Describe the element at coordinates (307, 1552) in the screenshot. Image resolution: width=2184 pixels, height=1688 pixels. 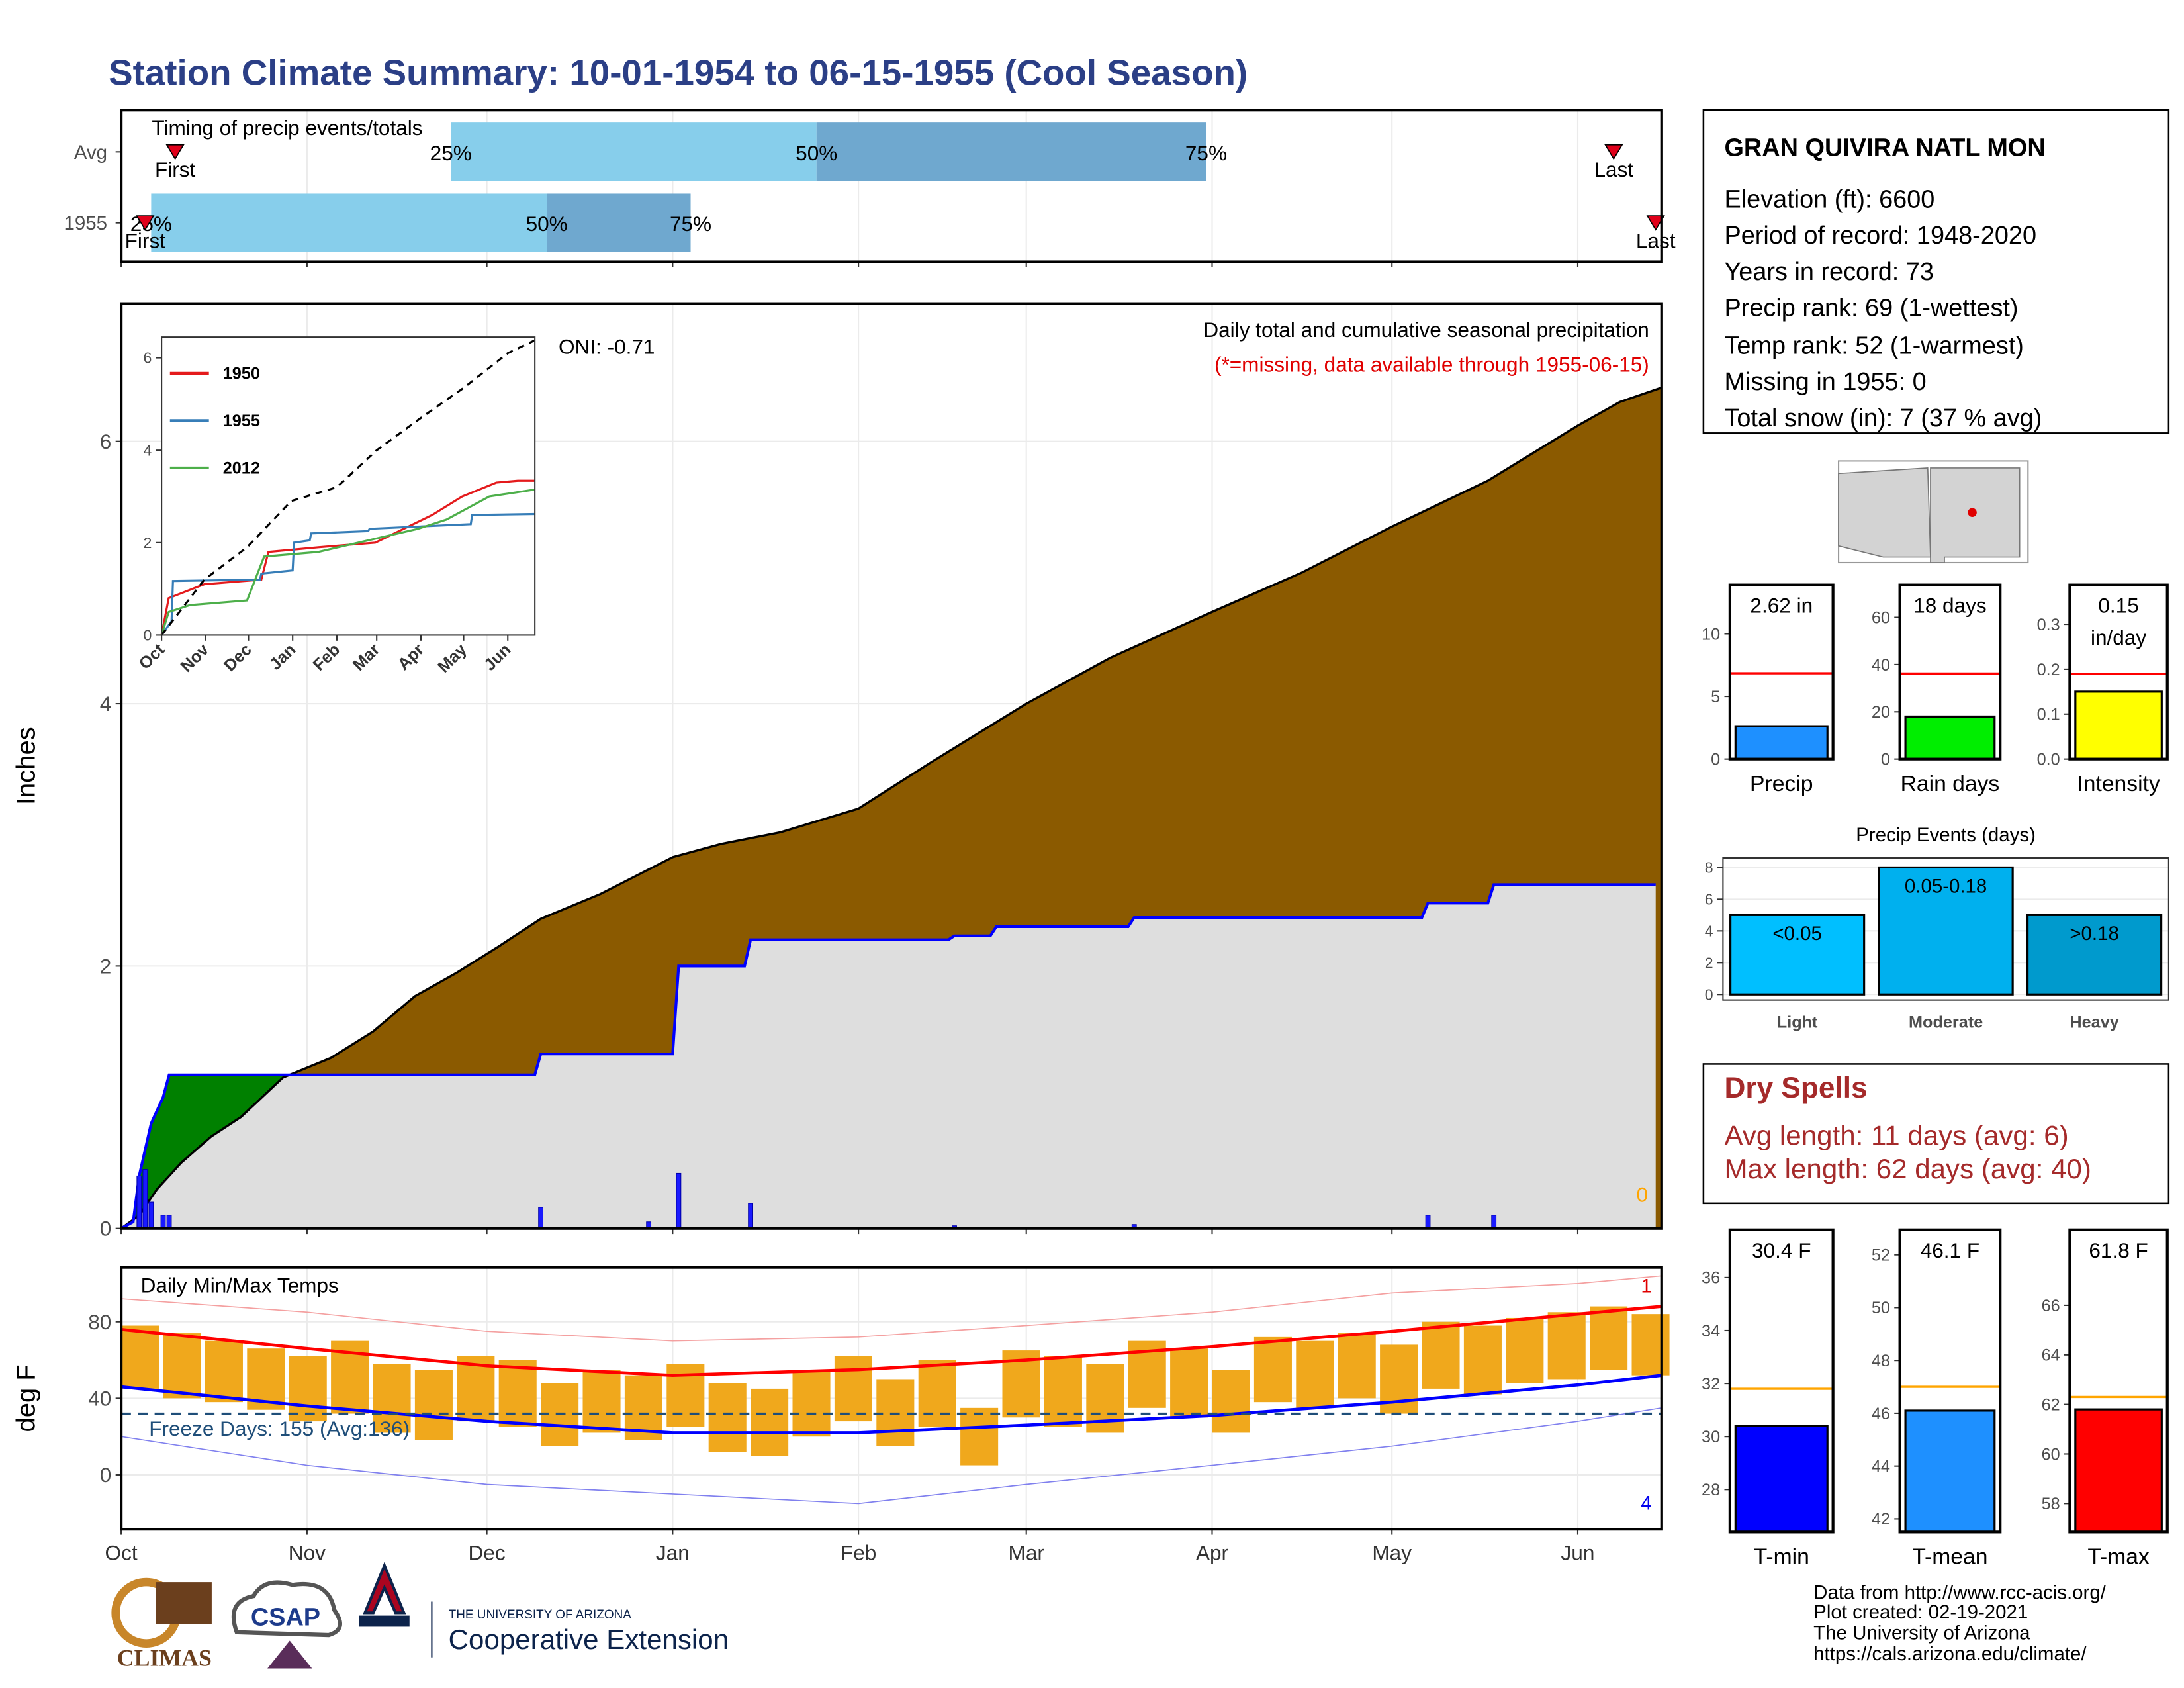
I see `x-tick-label: Nov` at that location.